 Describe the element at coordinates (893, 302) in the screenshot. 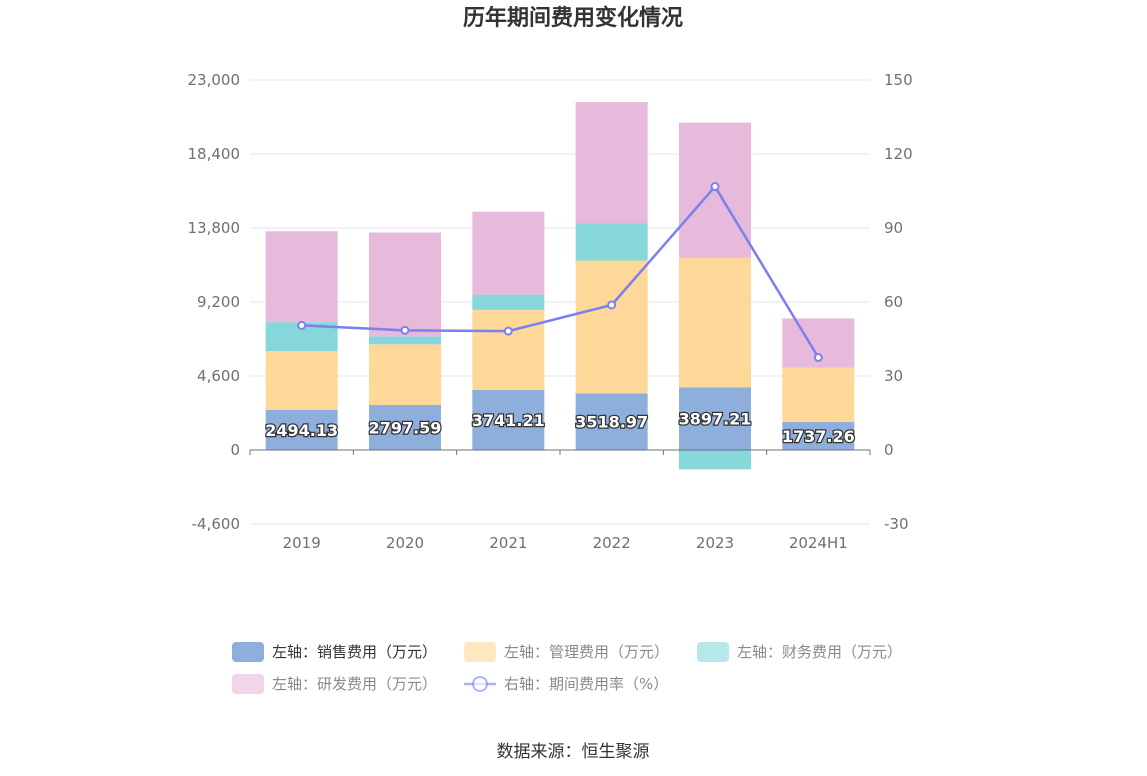

I see `right-tick-label: 60` at that location.